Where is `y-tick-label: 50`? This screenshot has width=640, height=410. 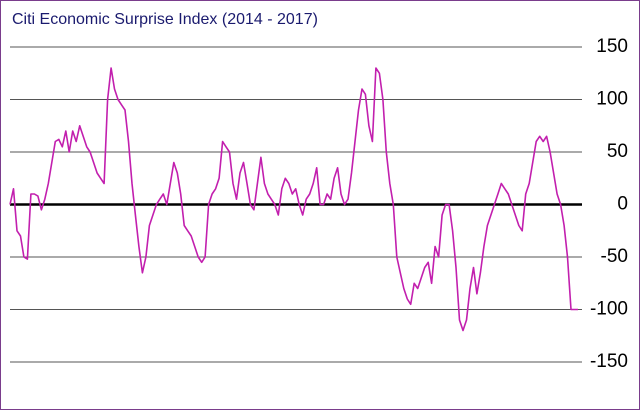 y-tick-label: 50 is located at coordinates (617, 151).